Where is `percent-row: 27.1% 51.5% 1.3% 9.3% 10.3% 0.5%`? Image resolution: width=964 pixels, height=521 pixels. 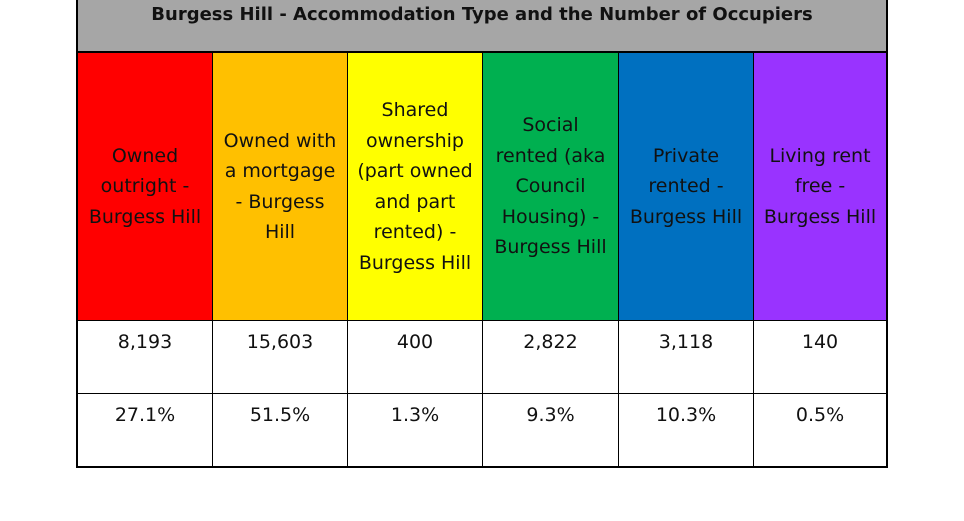
percent-row: 27.1% 51.5% 1.3% 9.3% 10.3% 0.5% is located at coordinates (482, 429).